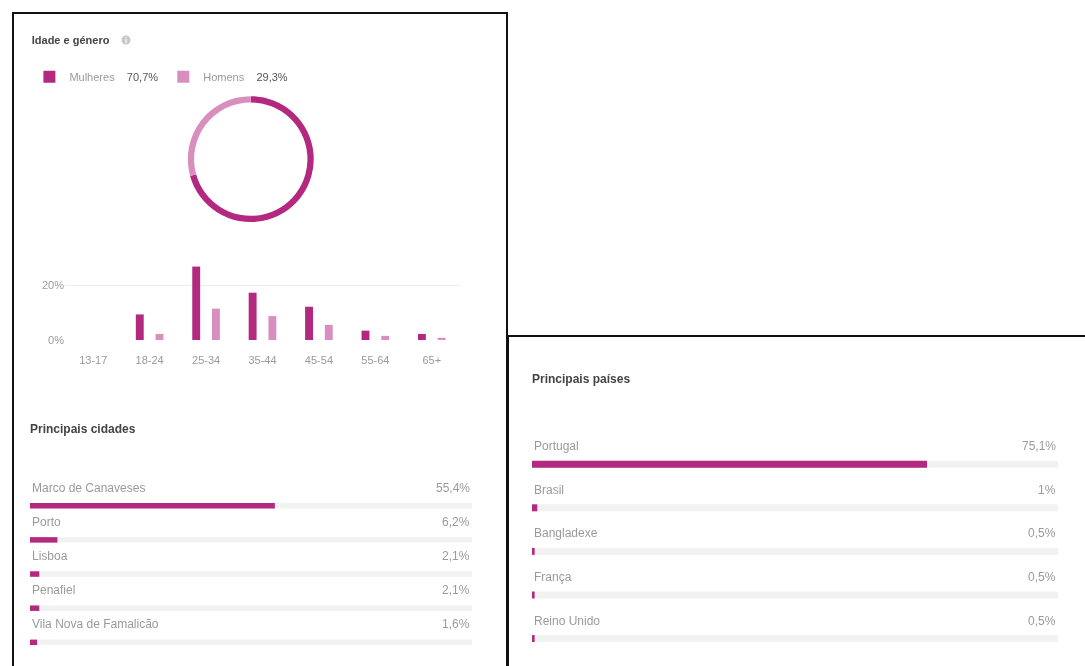 This screenshot has width=1085, height=666. What do you see at coordinates (432, 360) in the screenshot?
I see `x-tick-label: 65+` at bounding box center [432, 360].